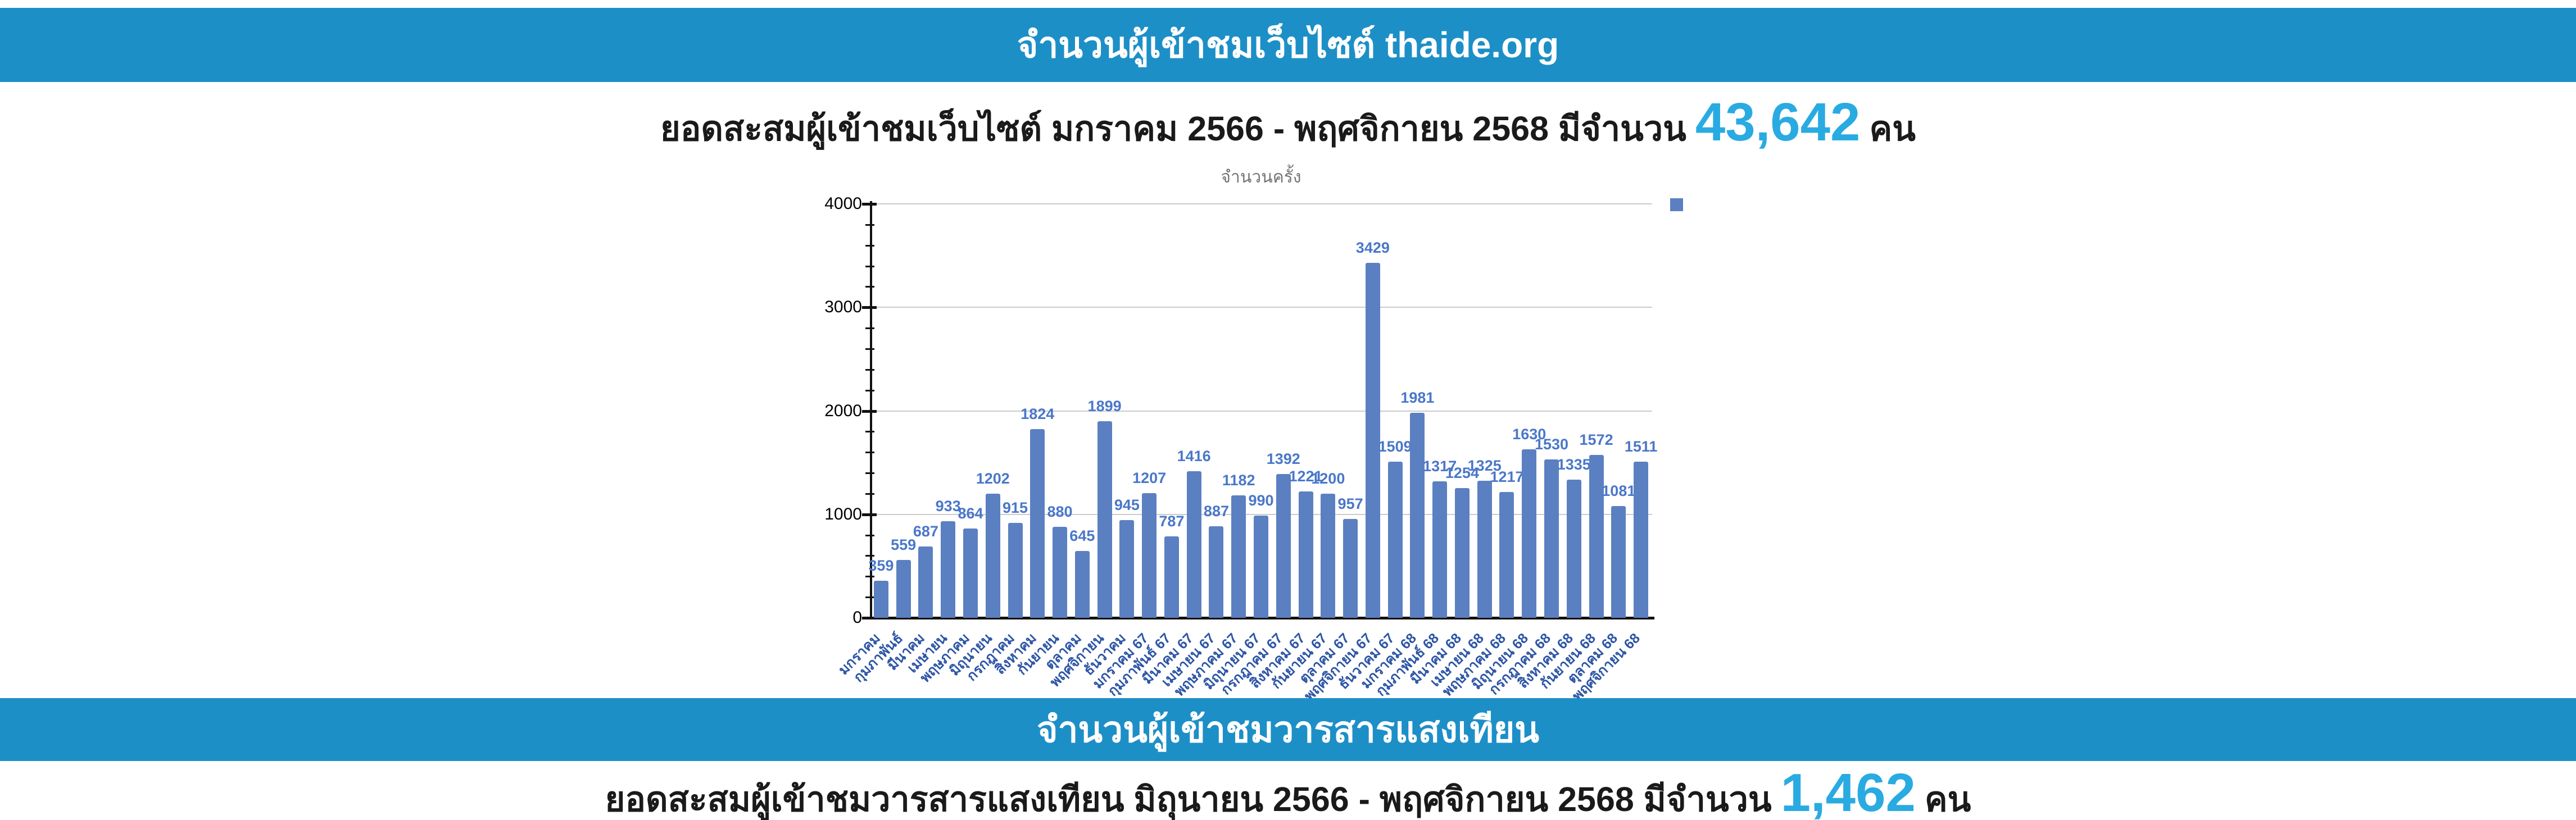  What do you see at coordinates (1551, 445) in the screenshot?
I see `bar-value-label: 1530` at bounding box center [1551, 445].